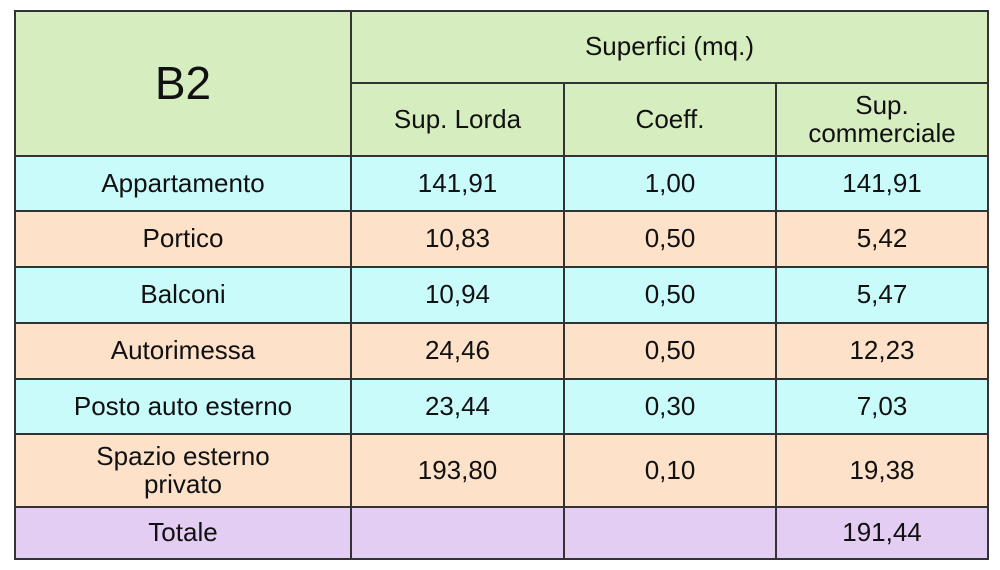 The image size is (1000, 570). Describe the element at coordinates (457, 470) in the screenshot. I see `cell: 193,80` at that location.